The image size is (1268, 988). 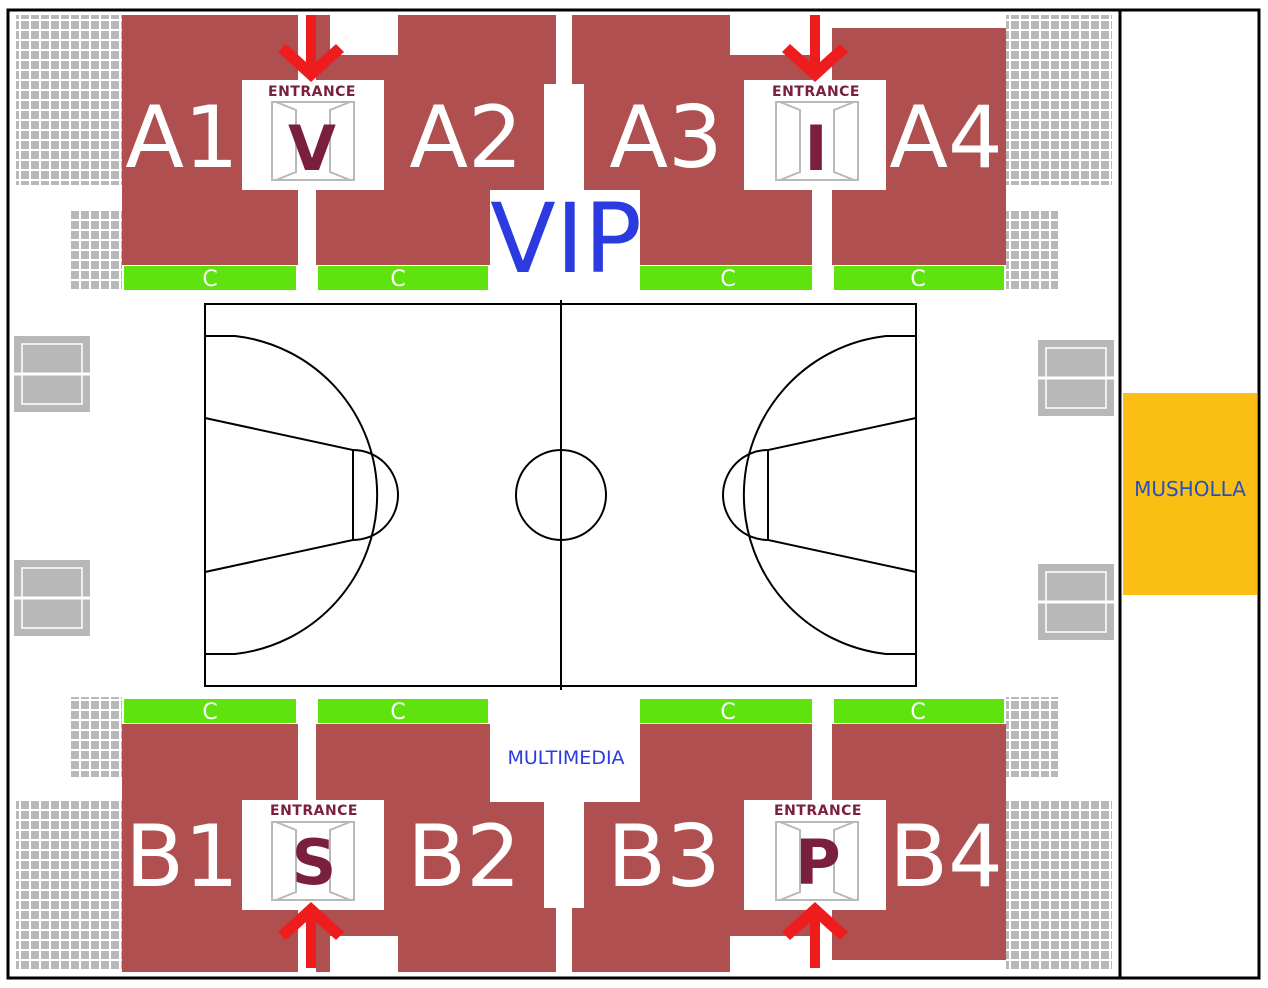 I want to click on entrance-letter: I, so click(x=815, y=148).